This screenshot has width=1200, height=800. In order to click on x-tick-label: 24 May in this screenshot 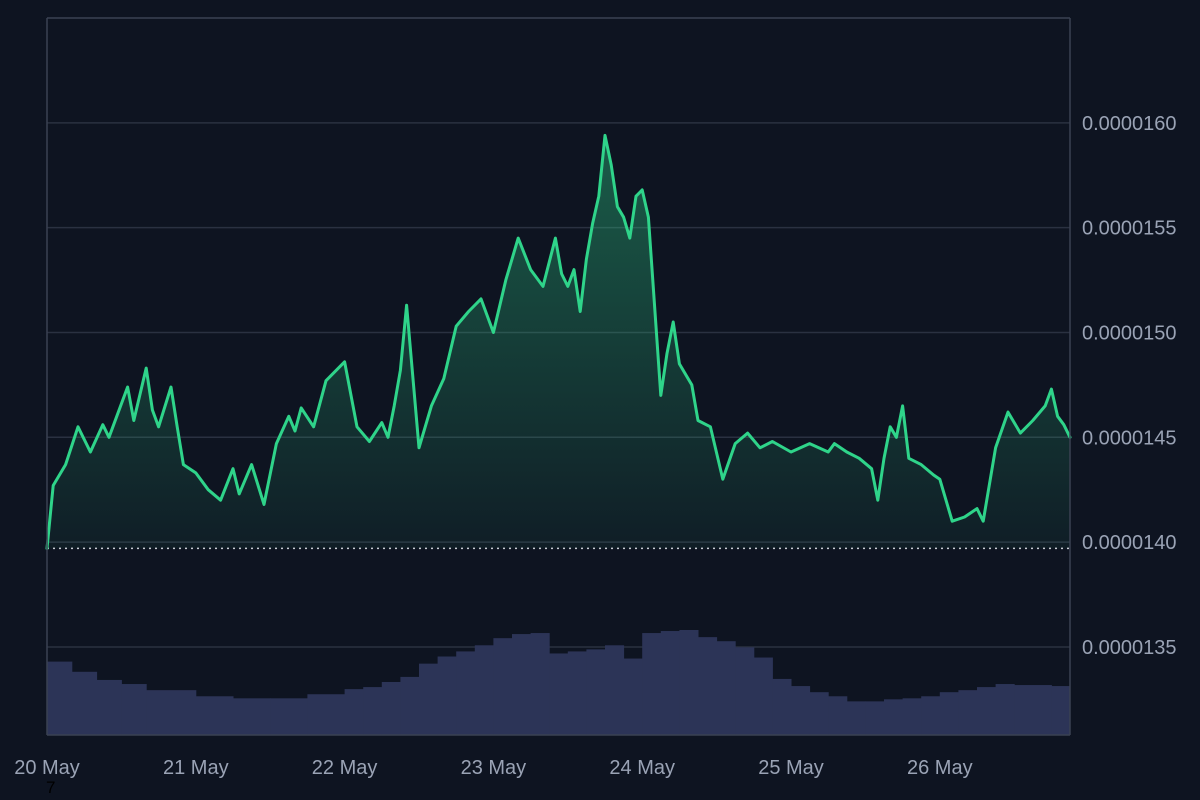, I will do `click(642, 768)`.